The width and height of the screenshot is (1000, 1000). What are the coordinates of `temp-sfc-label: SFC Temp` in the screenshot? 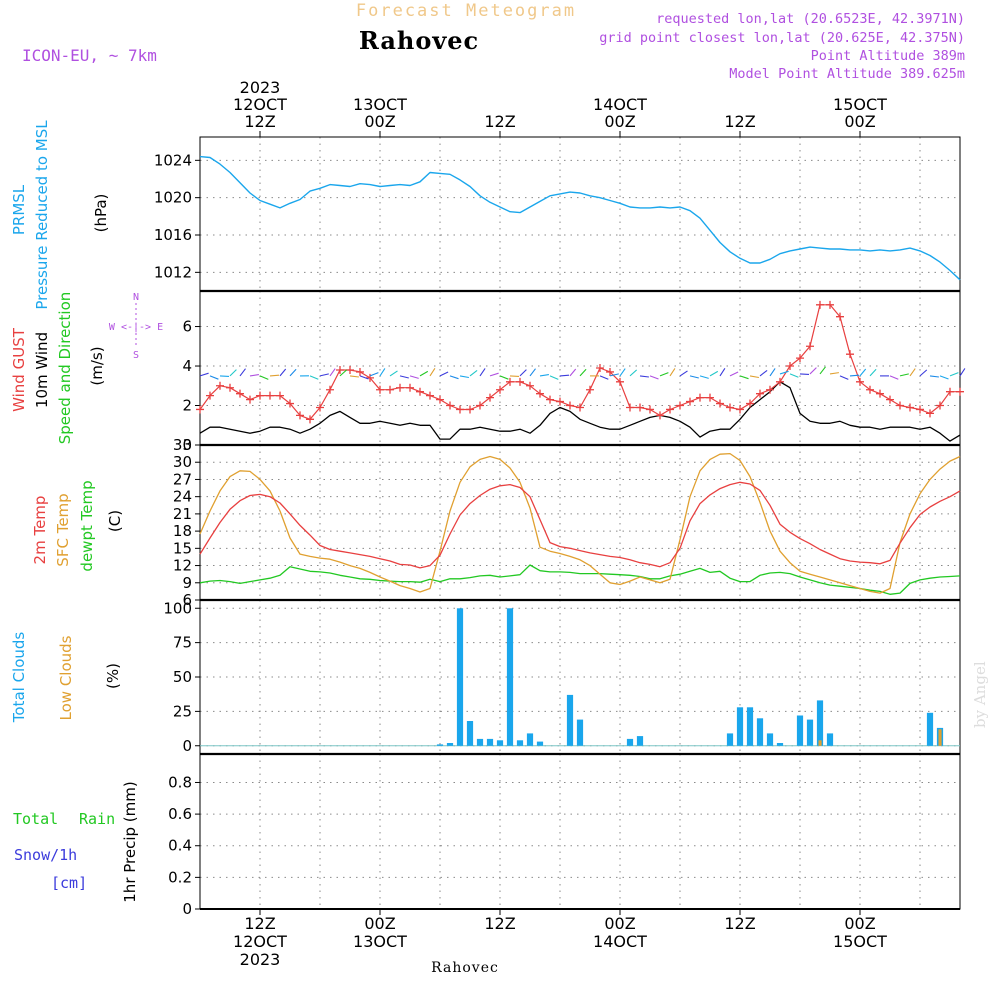 It's located at (63, 529).